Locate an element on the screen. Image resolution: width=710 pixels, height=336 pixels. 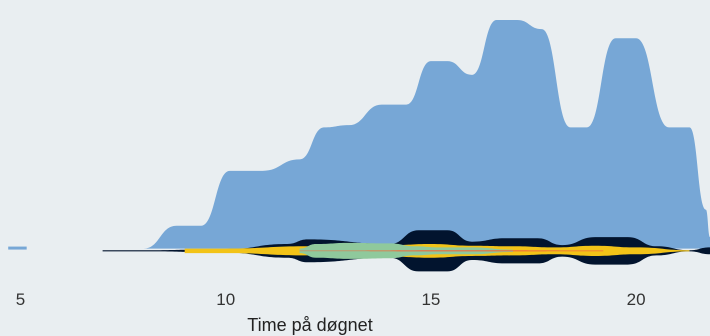
x-tick-label: 5 is located at coordinates (20, 299).